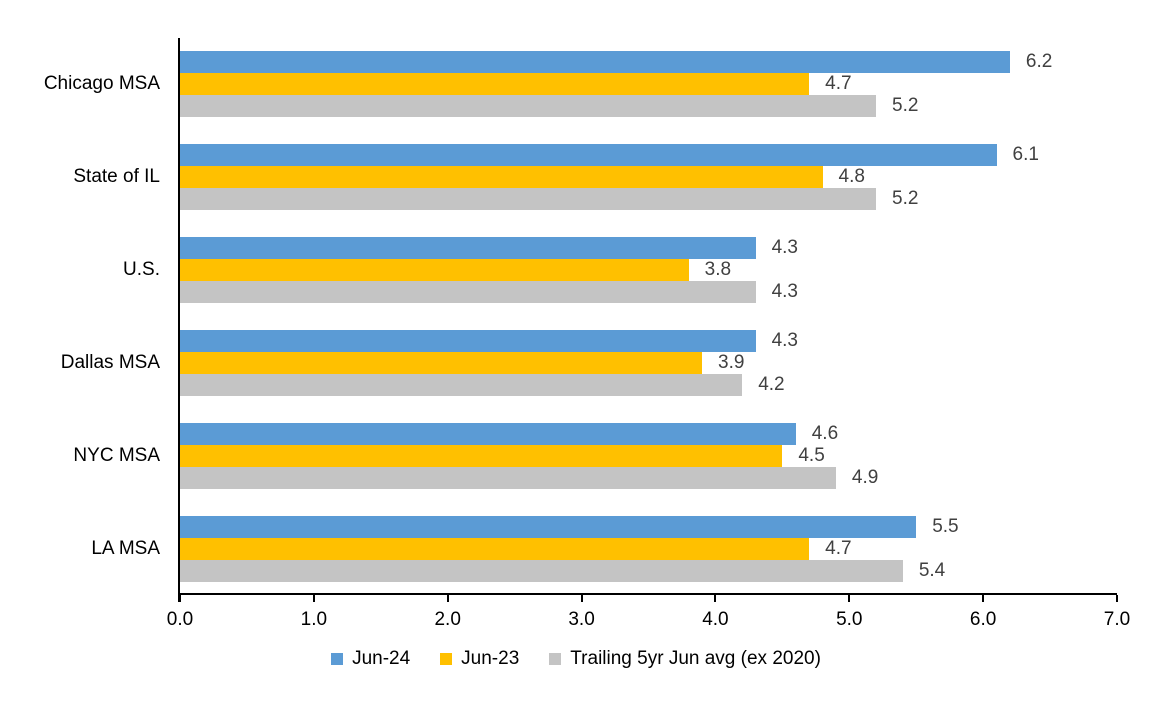  What do you see at coordinates (110, 362) in the screenshot?
I see `category-label: Dallas MSA` at bounding box center [110, 362].